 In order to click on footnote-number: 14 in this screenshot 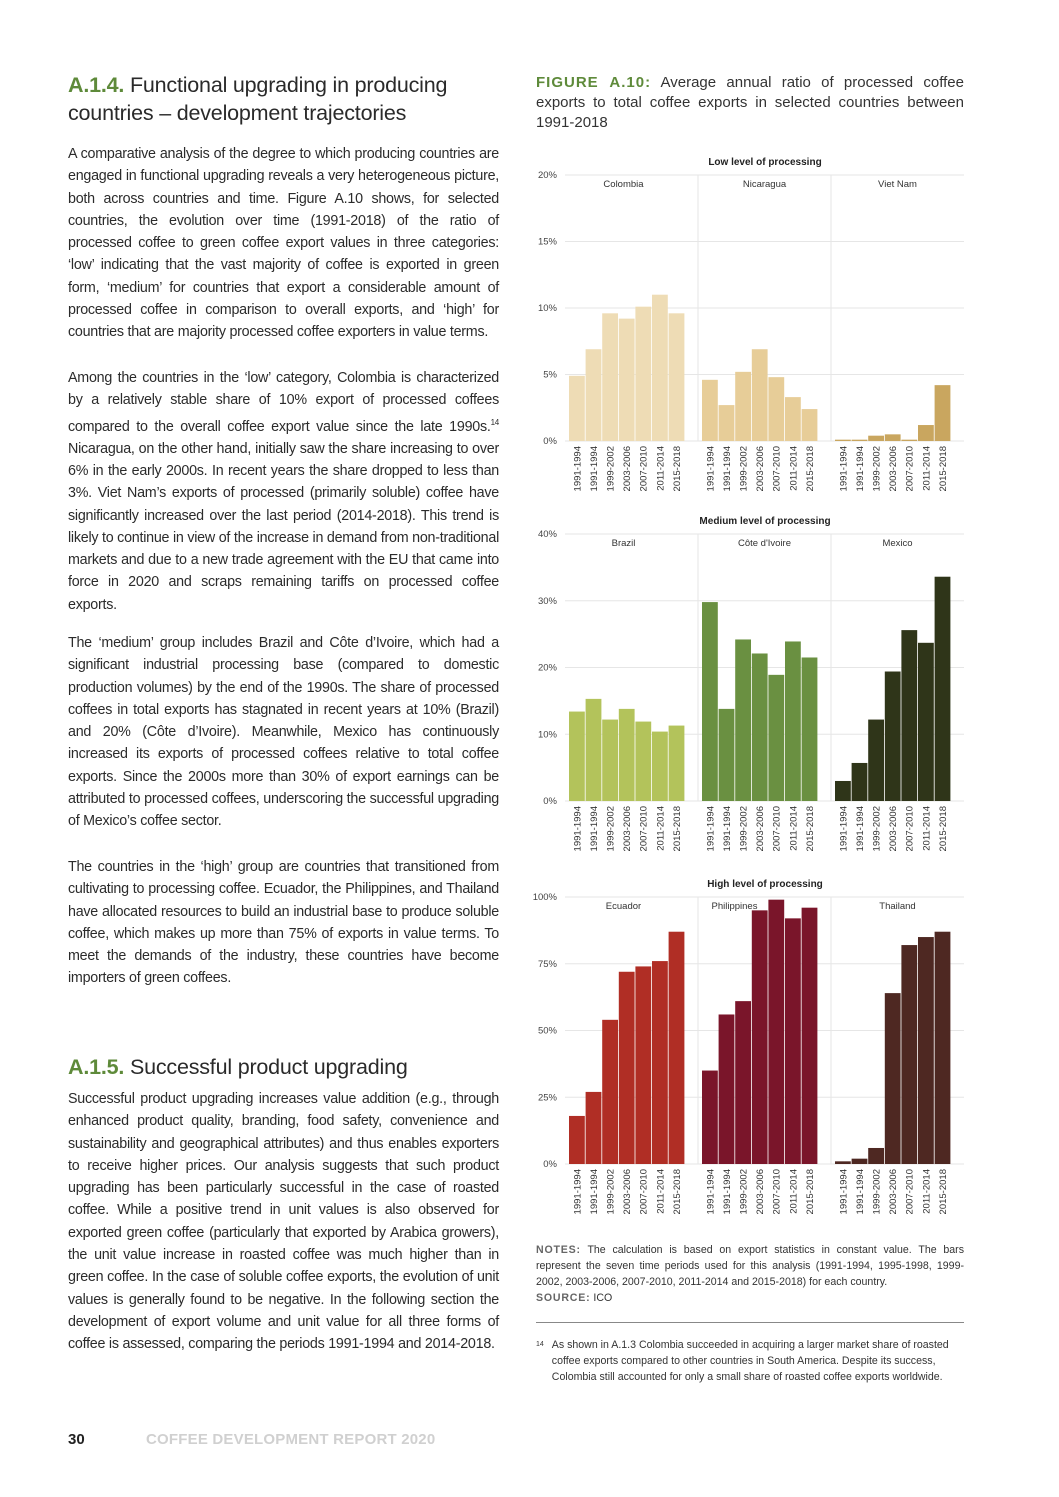, I will do `click(540, 1344)`.